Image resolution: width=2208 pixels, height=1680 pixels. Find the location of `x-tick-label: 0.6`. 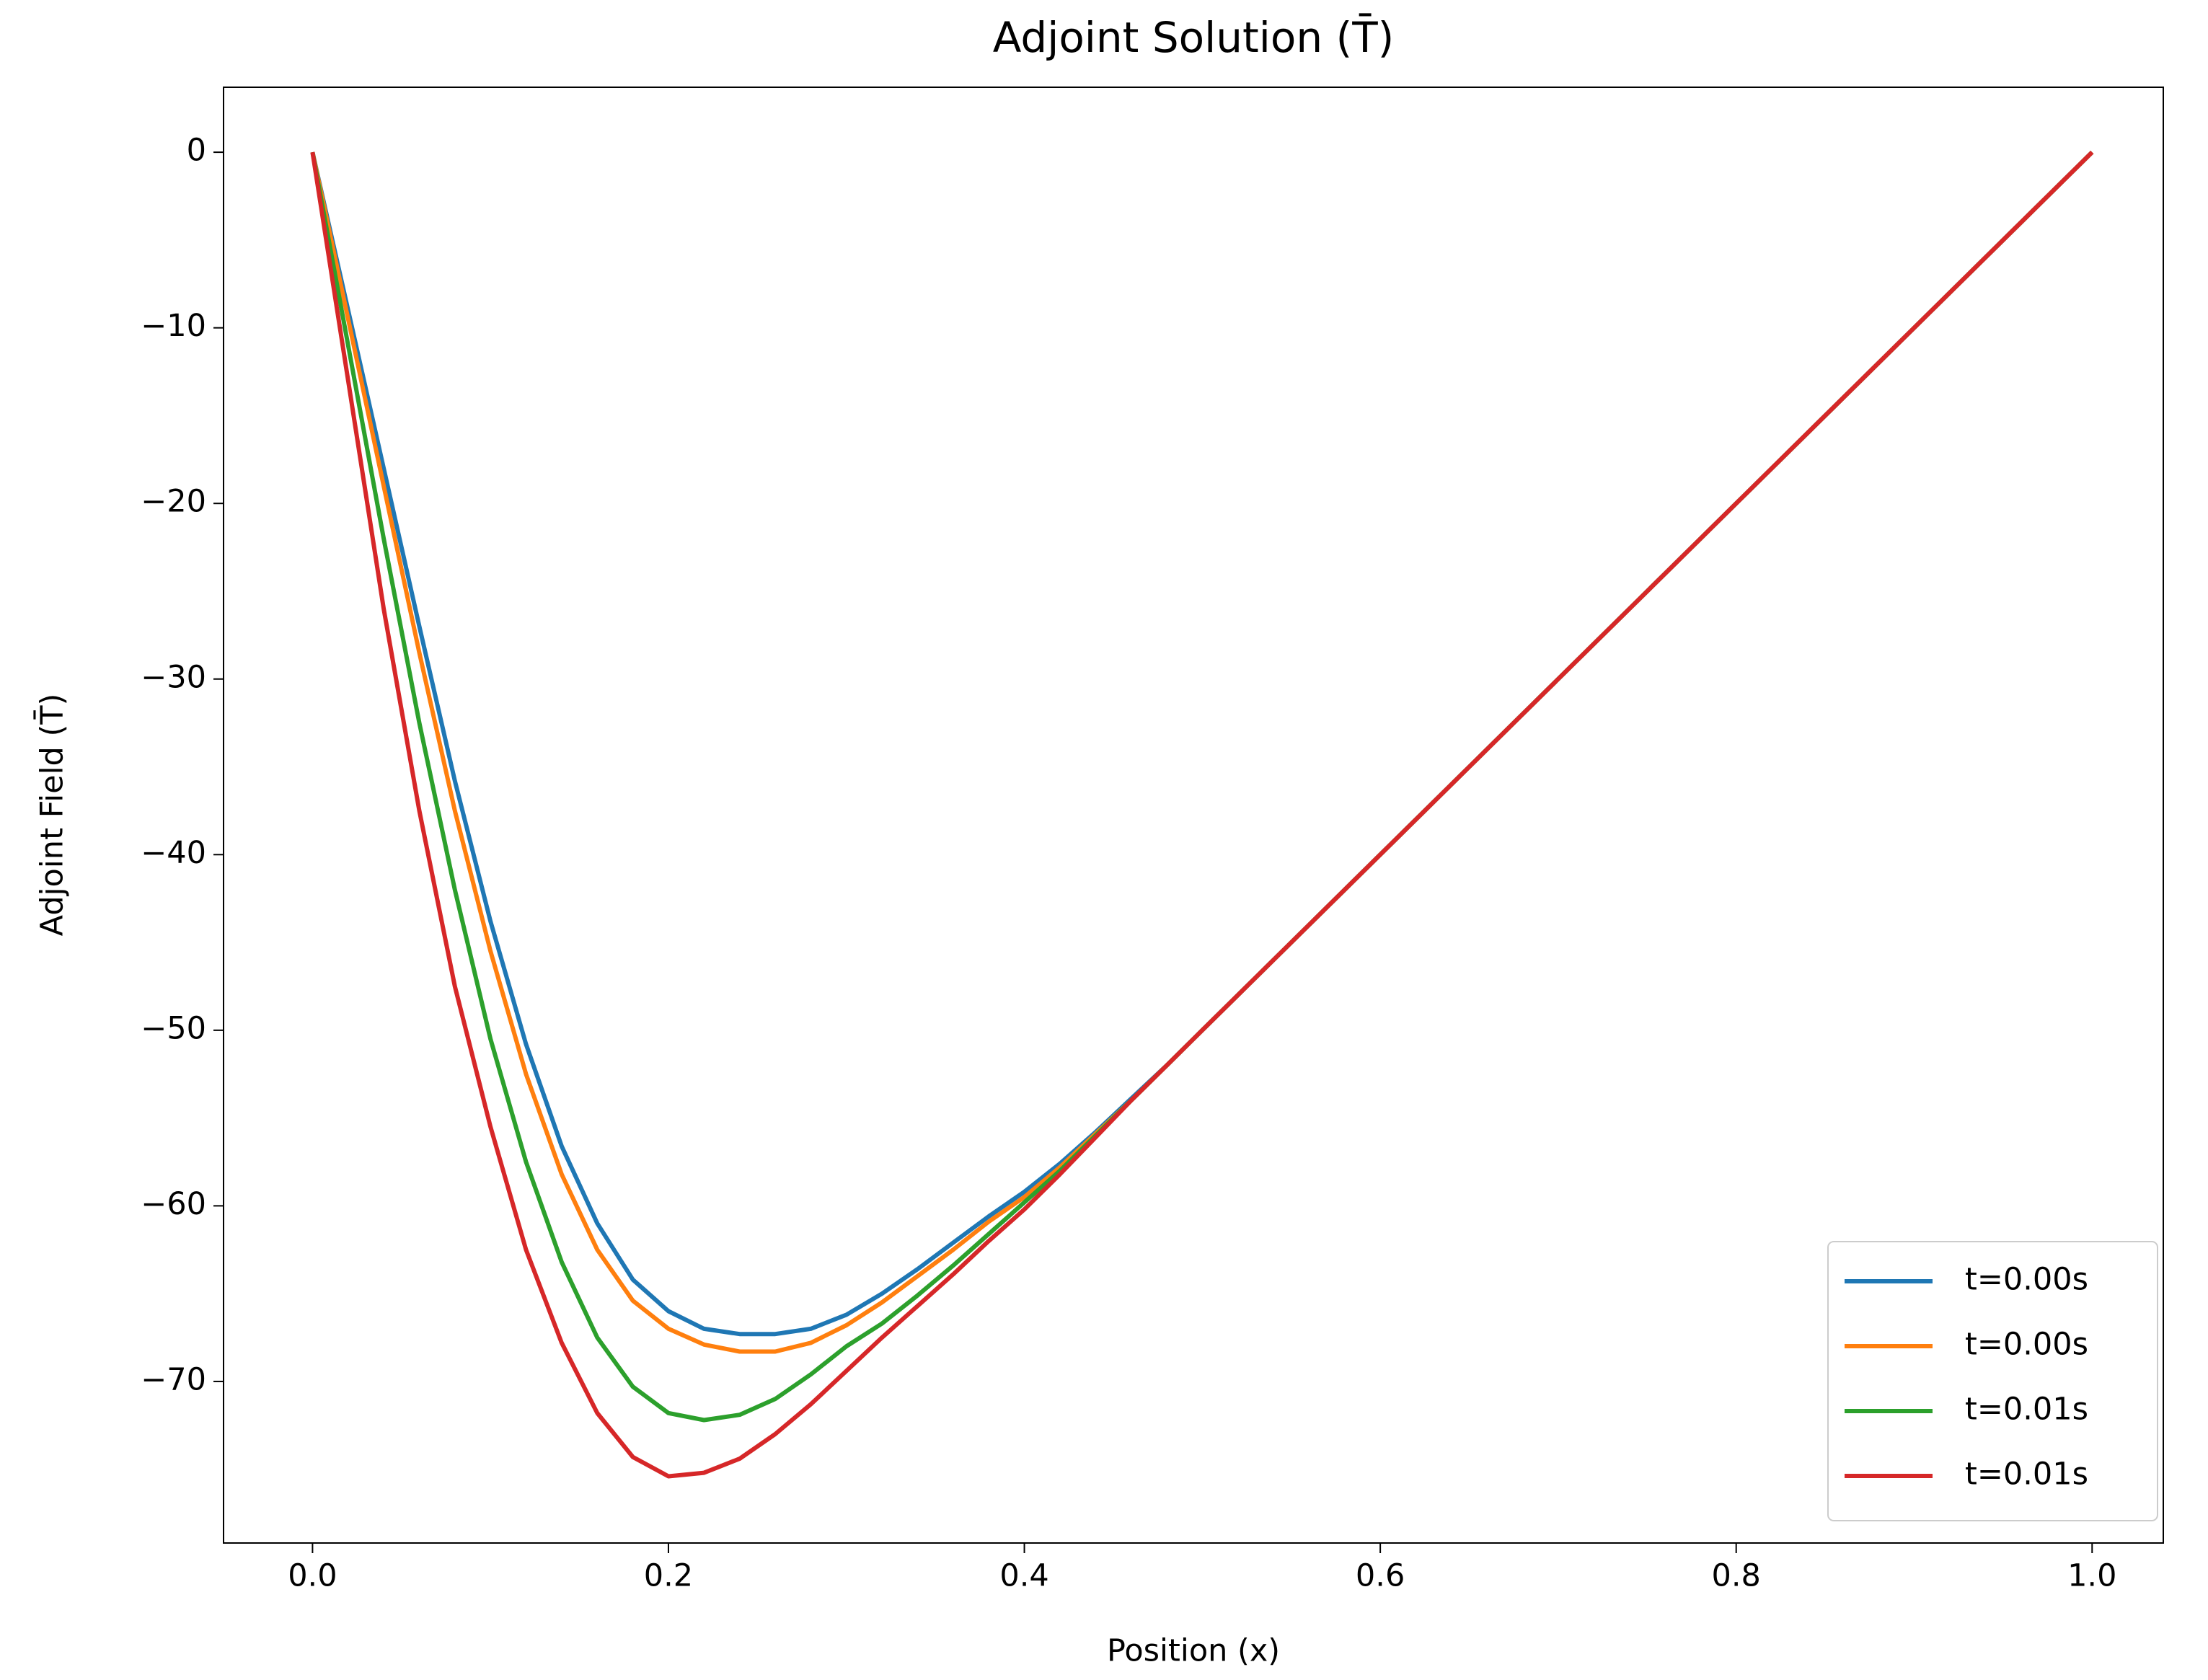

x-tick-label: 0.6 is located at coordinates (1380, 1576).